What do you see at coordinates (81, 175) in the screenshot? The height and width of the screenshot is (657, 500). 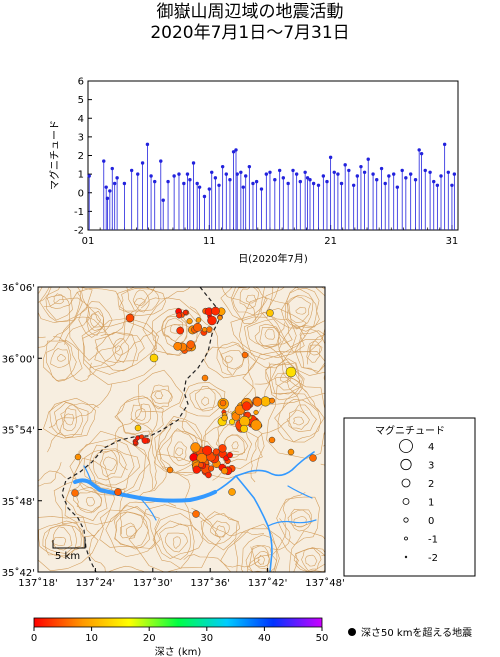 I see `chart-y-tick-label: 1` at bounding box center [81, 175].